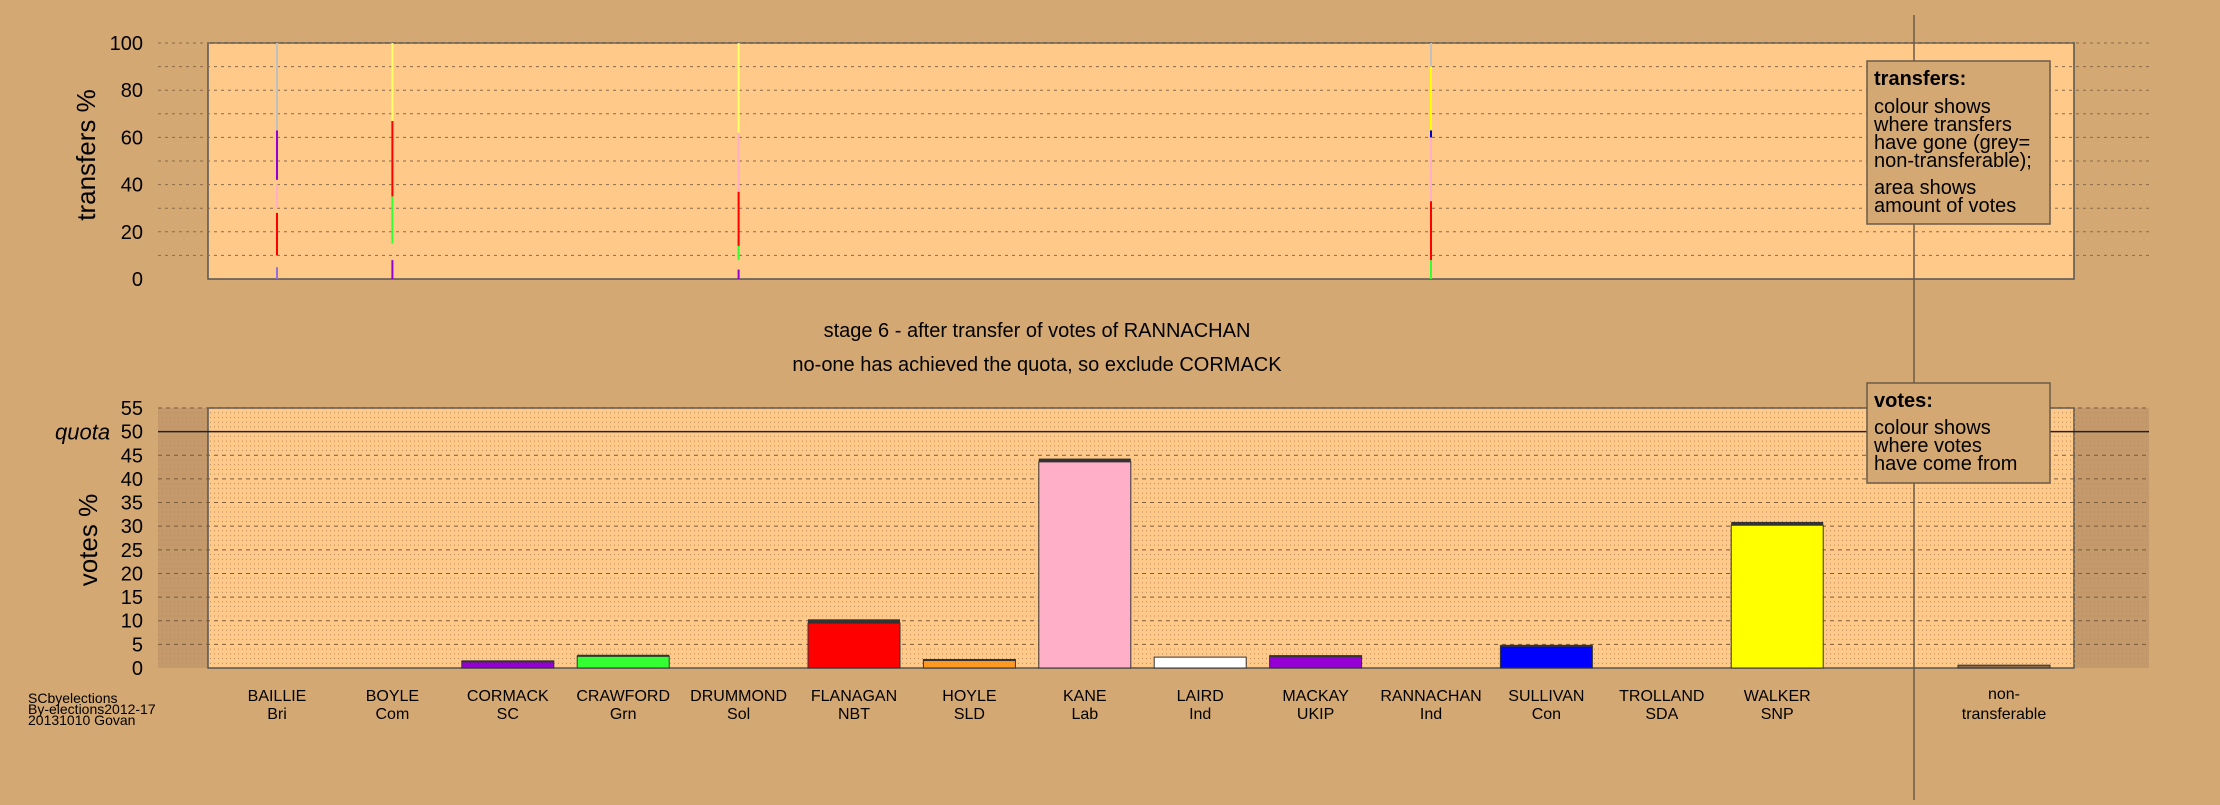  I want to click on y-tick-label: 100, so click(126, 44).